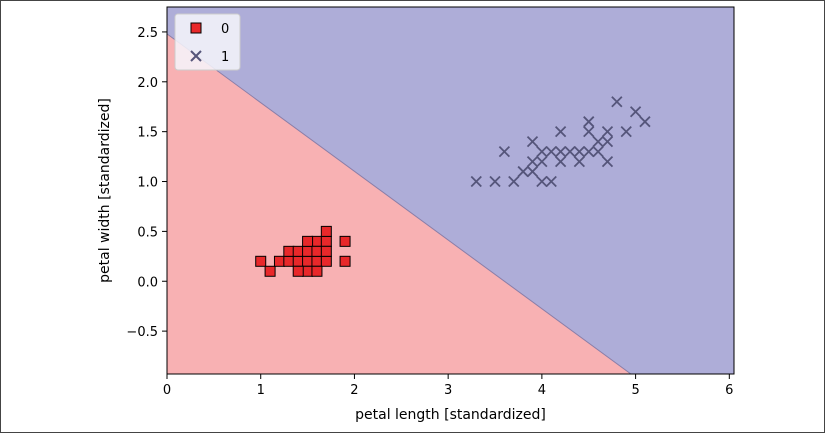  What do you see at coordinates (729, 390) in the screenshot?
I see `x-tick-label: 6` at bounding box center [729, 390].